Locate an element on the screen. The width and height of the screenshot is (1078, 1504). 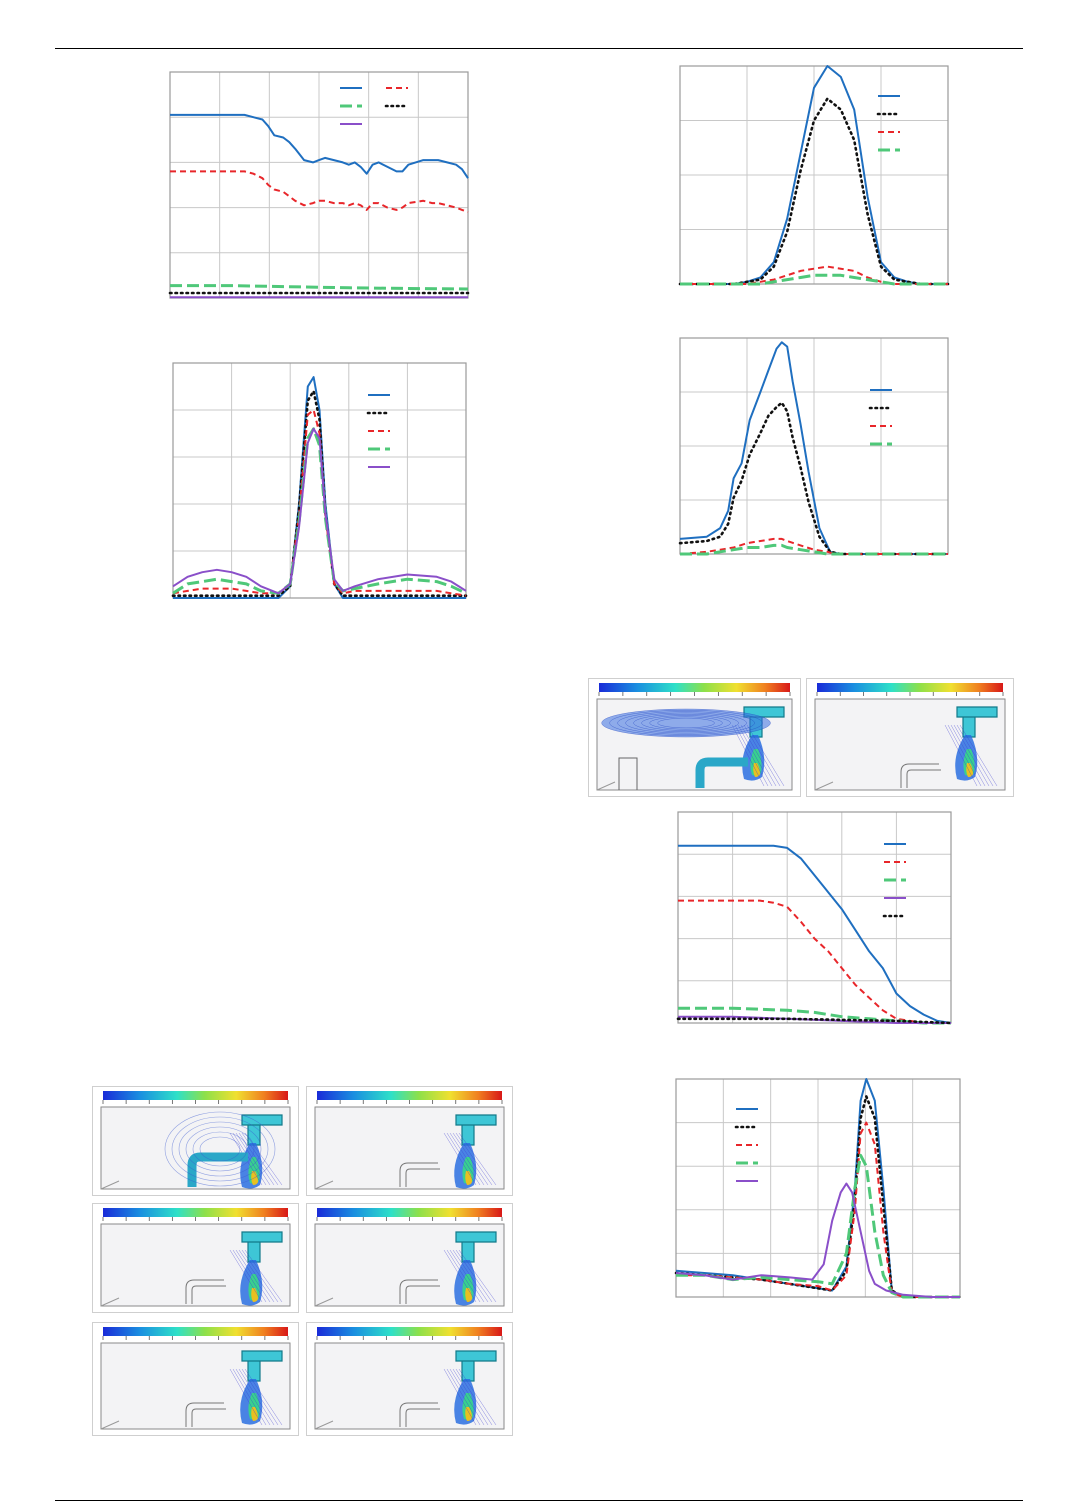
chart-2-line is located at coordinates (315, 480).